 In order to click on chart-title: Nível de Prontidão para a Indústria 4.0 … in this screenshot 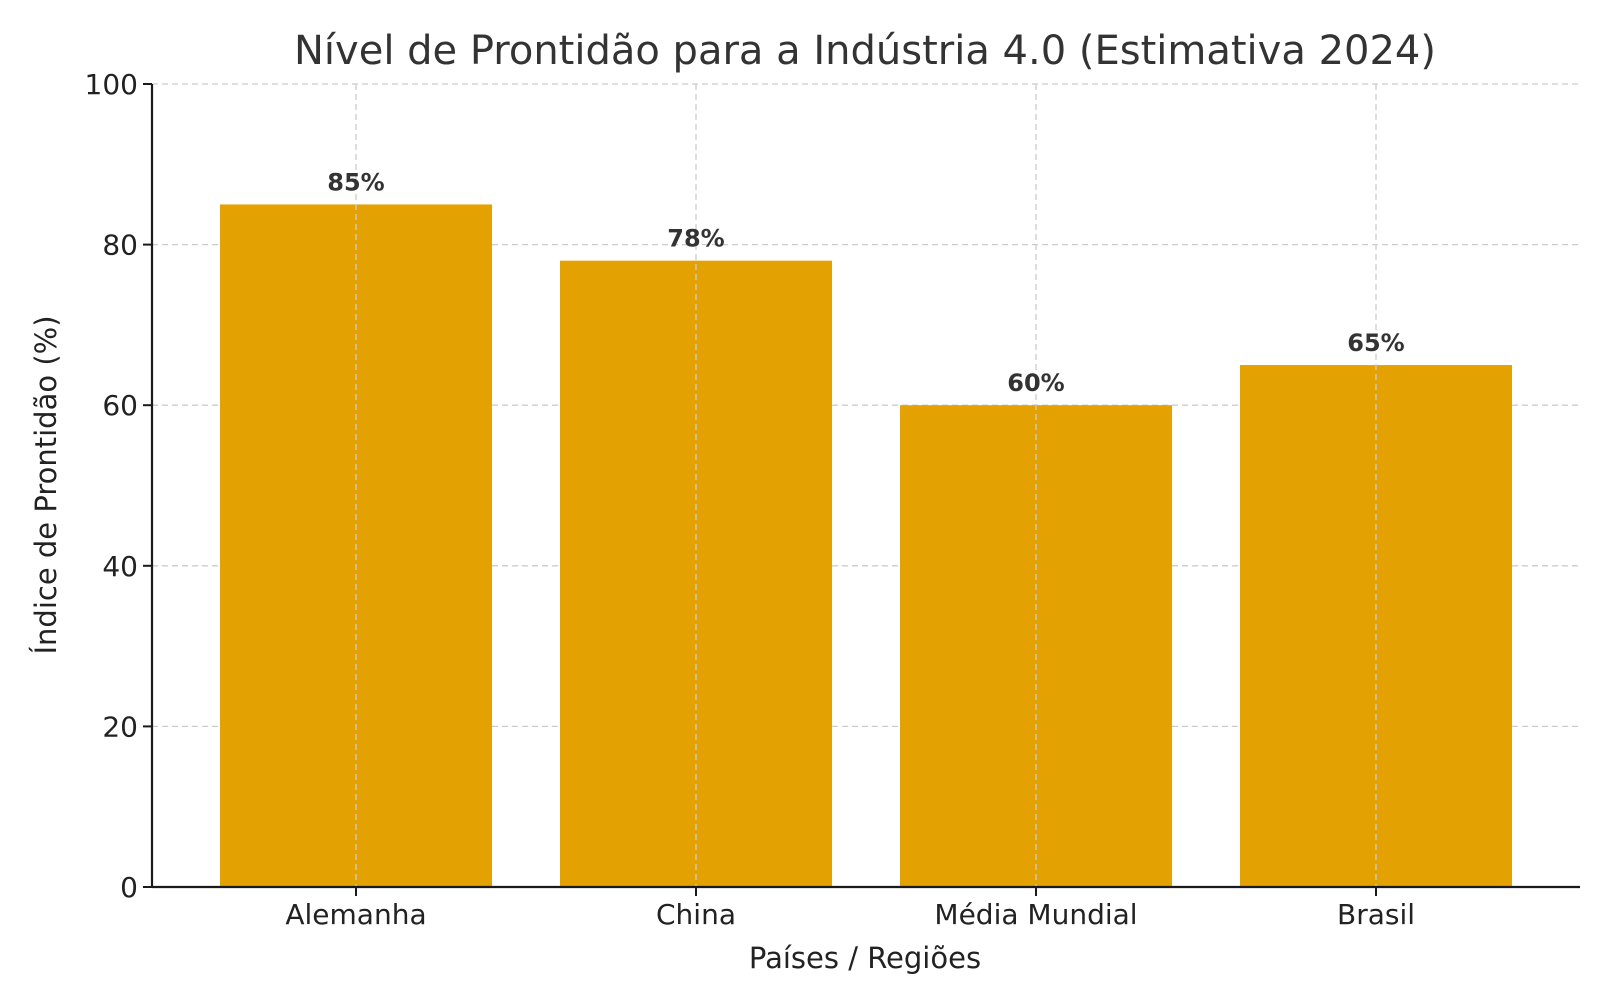, I will do `click(865, 51)`.